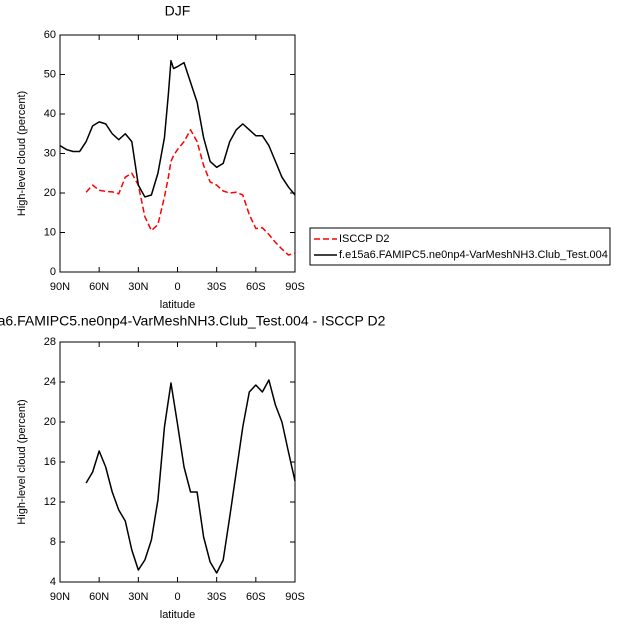  Describe the element at coordinates (50, 153) in the screenshot. I see `y-tick-label: 30` at that location.